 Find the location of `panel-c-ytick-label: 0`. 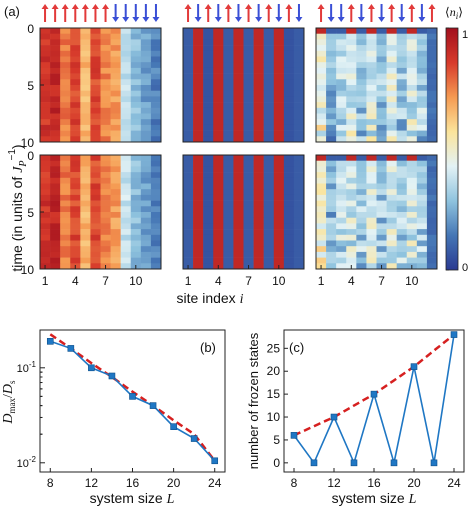

panel-c-ytick-label: 0 is located at coordinates (276, 463).